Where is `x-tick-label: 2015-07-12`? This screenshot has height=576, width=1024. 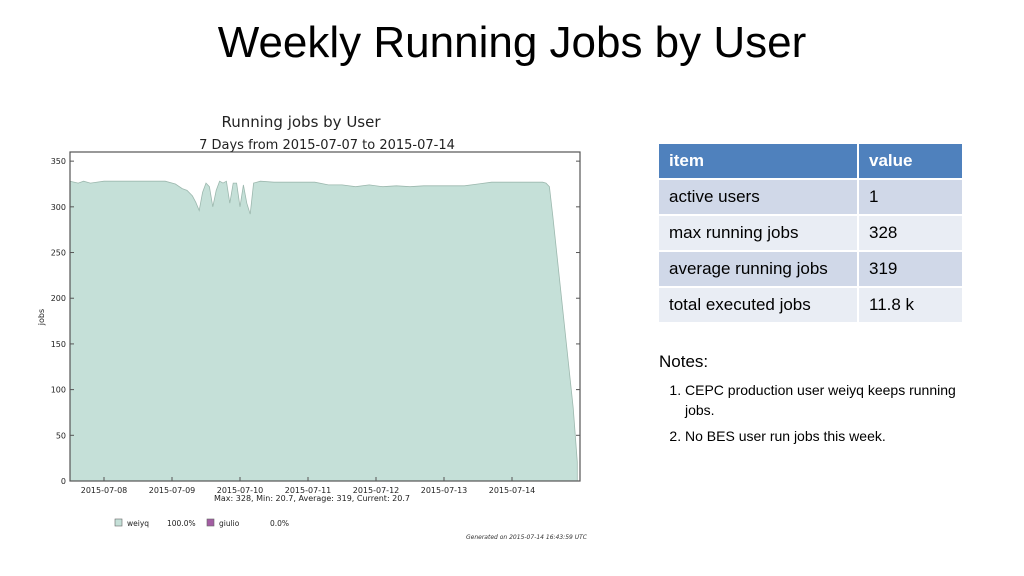 x-tick-label: 2015-07-12 is located at coordinates (376, 490).